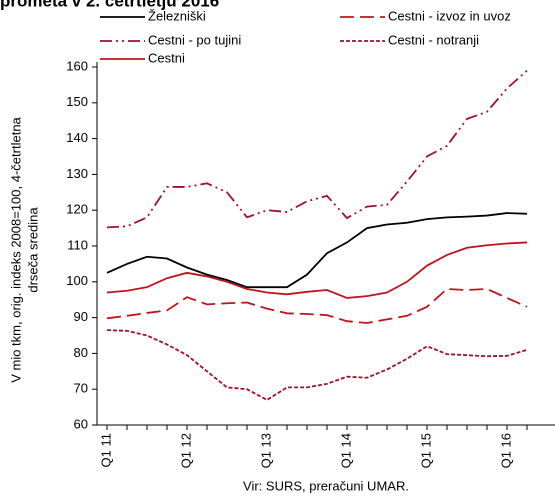  I want to click on source-note: Vir: SURS, preračuni UMAR., so click(326, 485).